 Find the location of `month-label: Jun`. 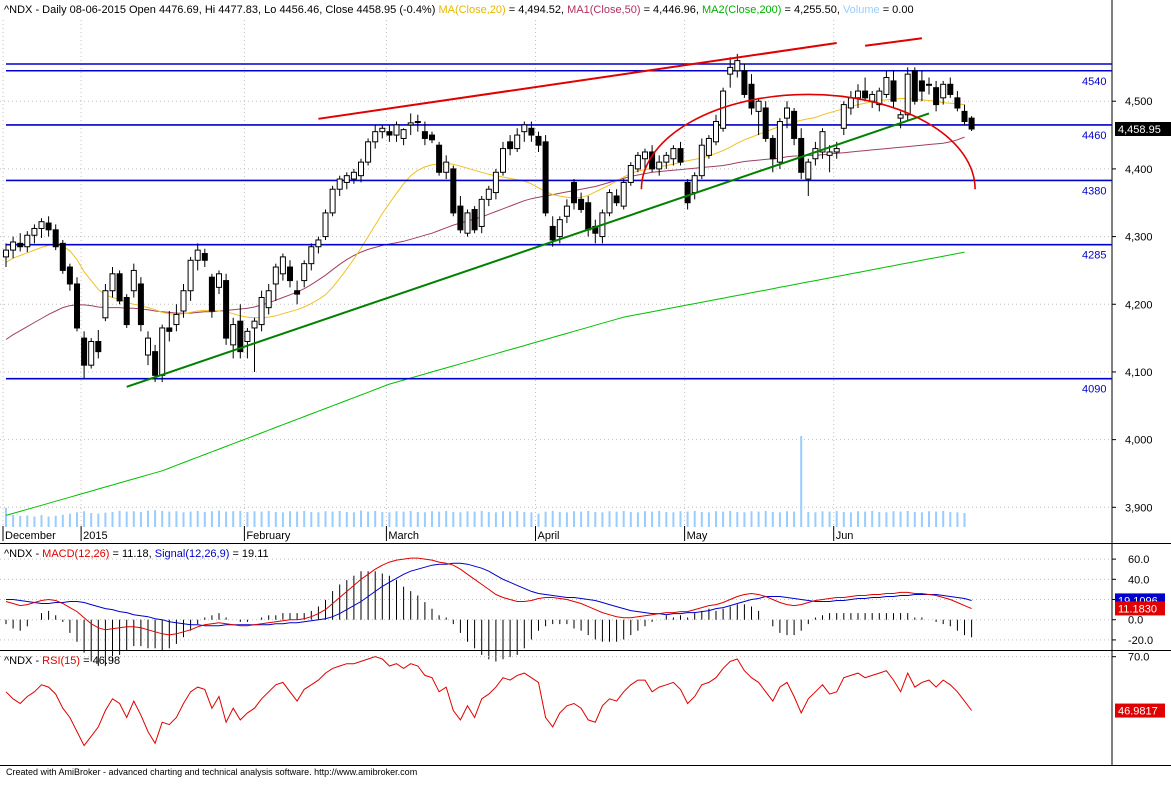

month-label: Jun is located at coordinates (845, 536).